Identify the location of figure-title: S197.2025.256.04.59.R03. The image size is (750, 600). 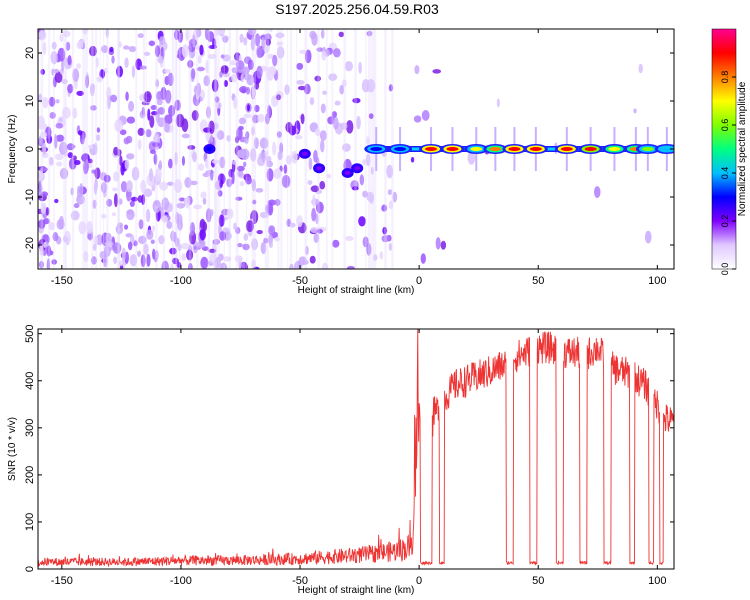
(357, 9).